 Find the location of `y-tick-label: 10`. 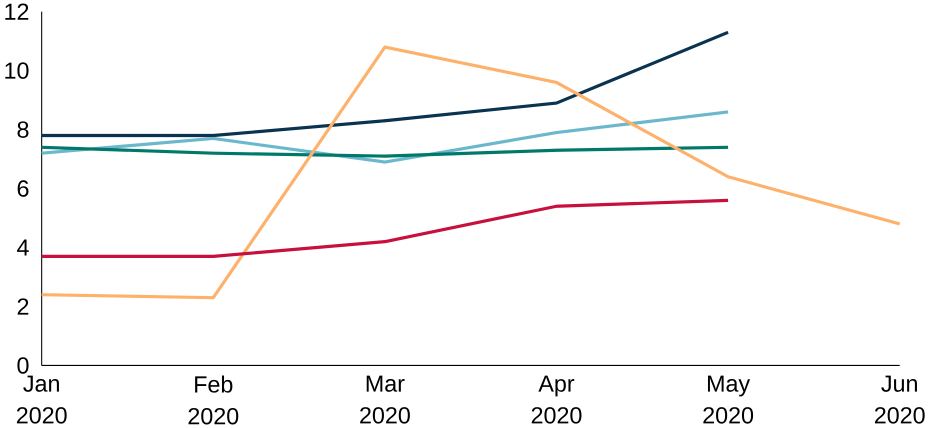

y-tick-label: 10 is located at coordinates (17, 70).